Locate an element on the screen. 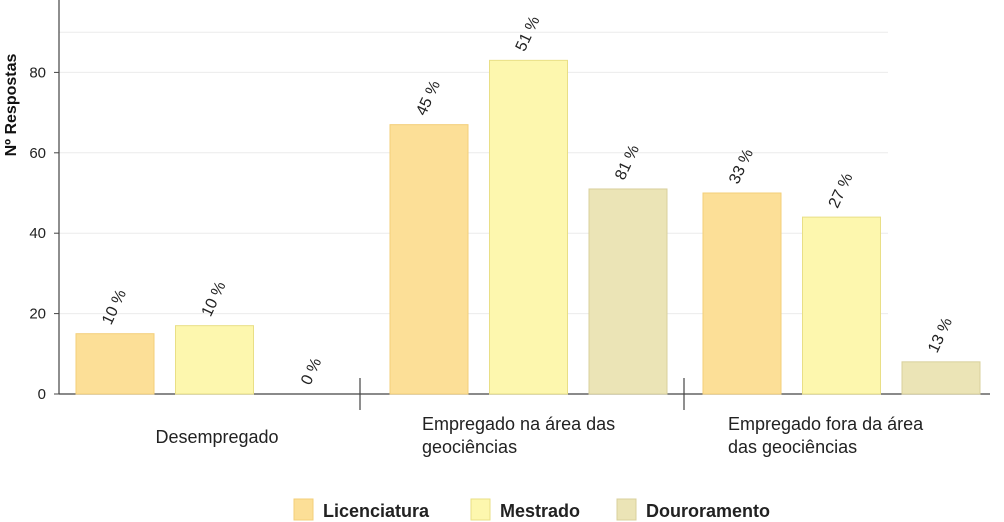  legend-label: Licenciatura is located at coordinates (376, 511).